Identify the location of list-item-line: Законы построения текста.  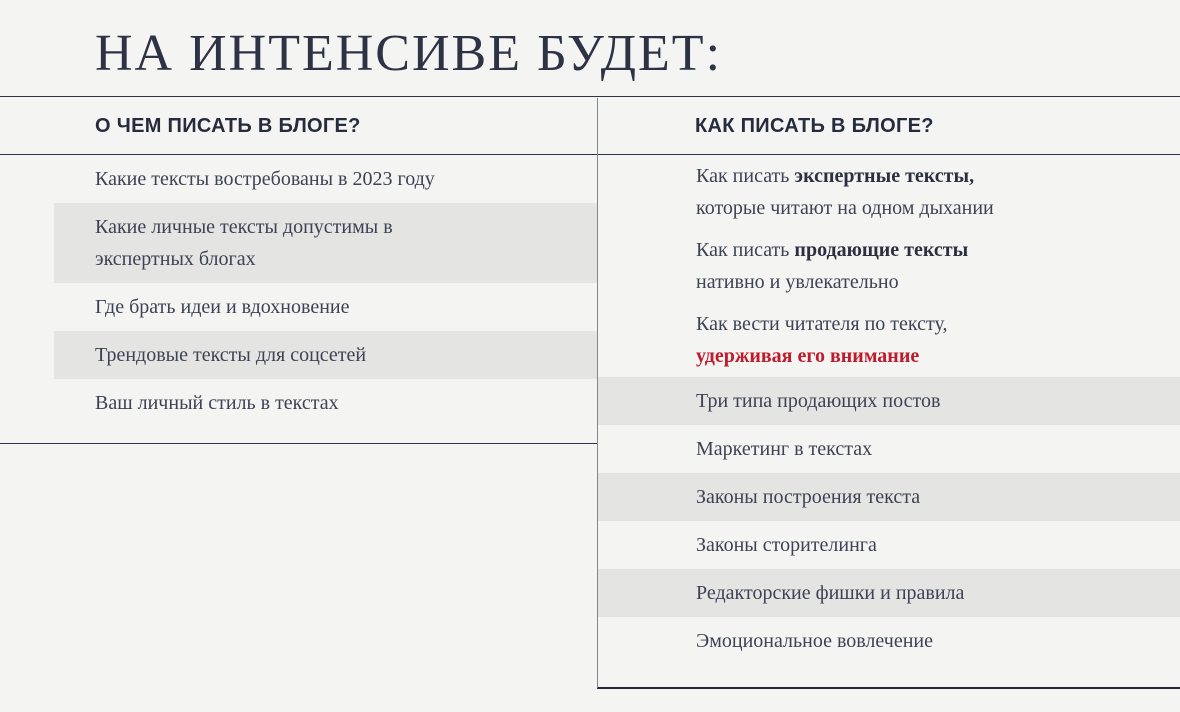
(915, 497).